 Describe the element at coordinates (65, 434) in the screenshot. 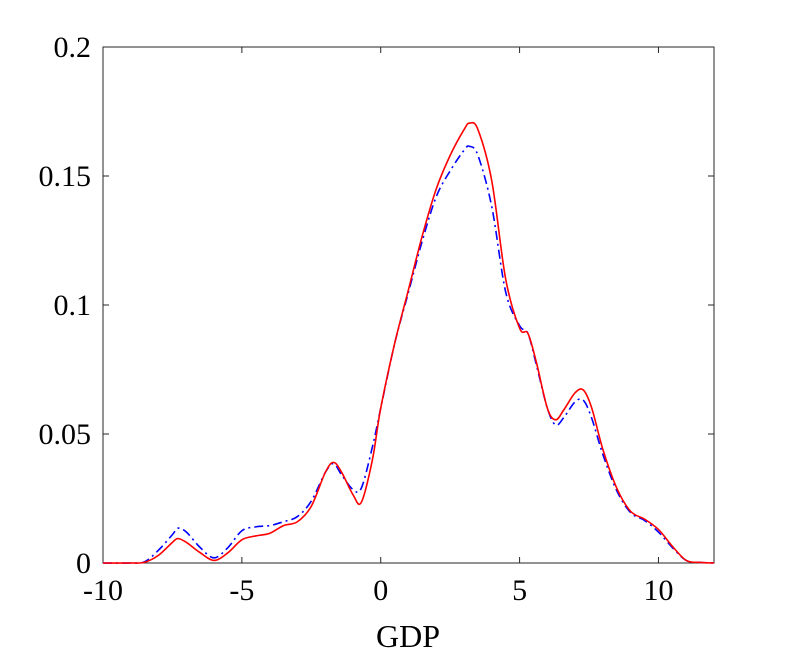

I see `y-tick-label: 0.05` at that location.